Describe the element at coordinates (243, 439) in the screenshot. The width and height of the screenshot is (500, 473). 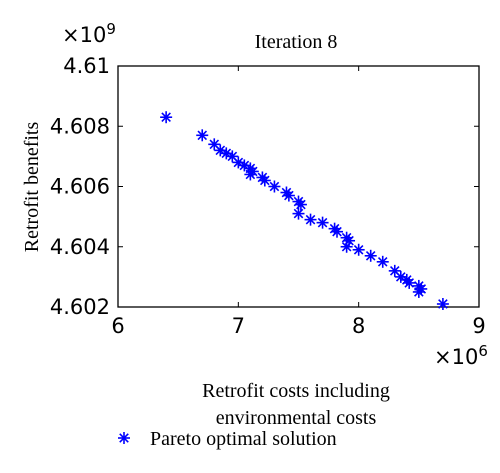
I see `legend-label: Pareto optimal solution` at that location.